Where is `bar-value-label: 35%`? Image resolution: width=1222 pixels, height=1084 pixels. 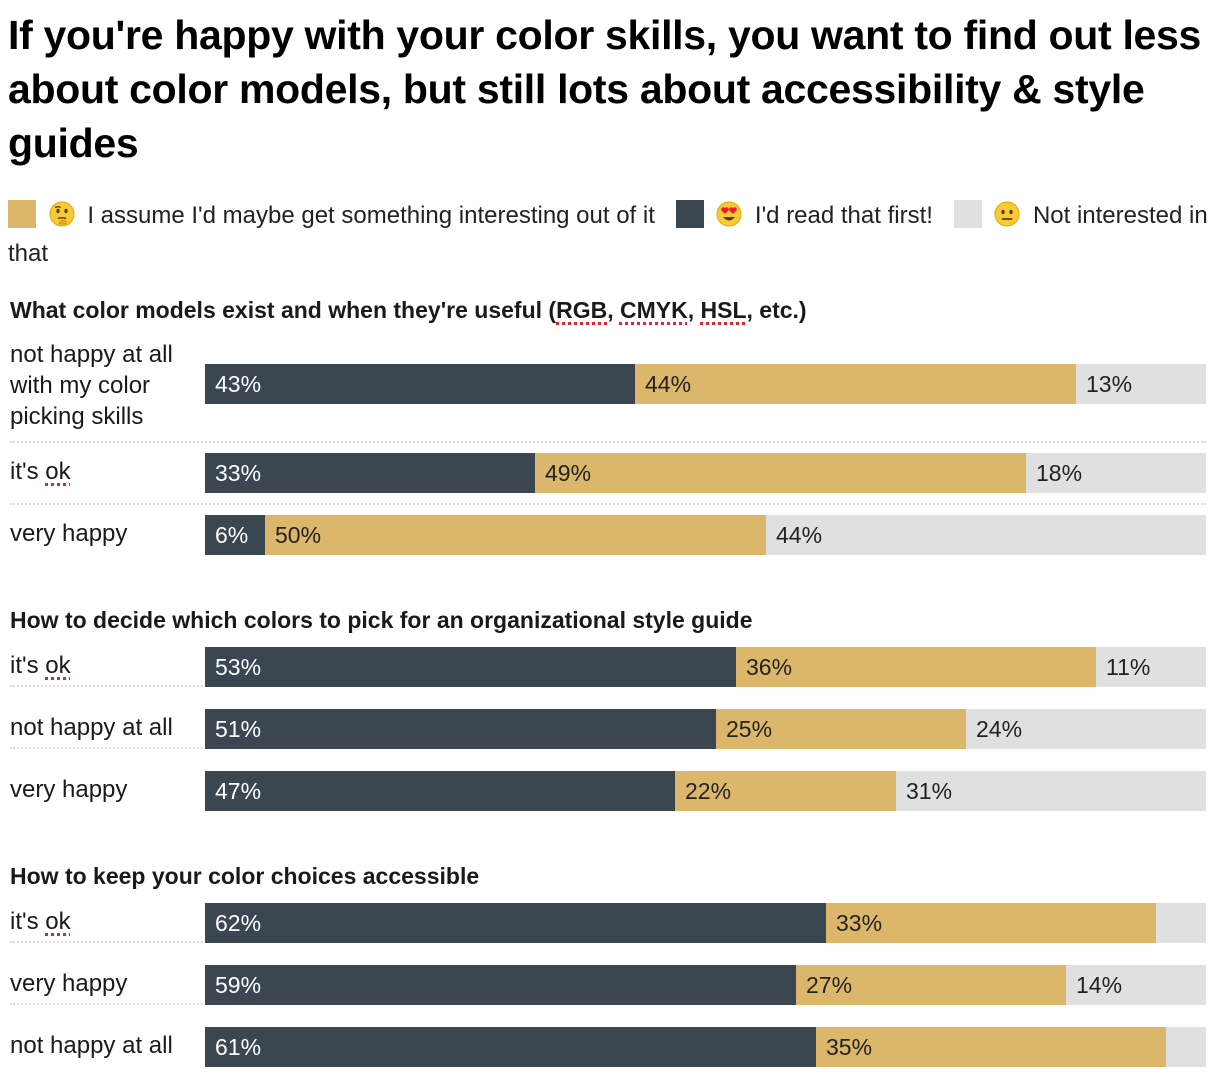
bar-value-label: 35% is located at coordinates (849, 1047).